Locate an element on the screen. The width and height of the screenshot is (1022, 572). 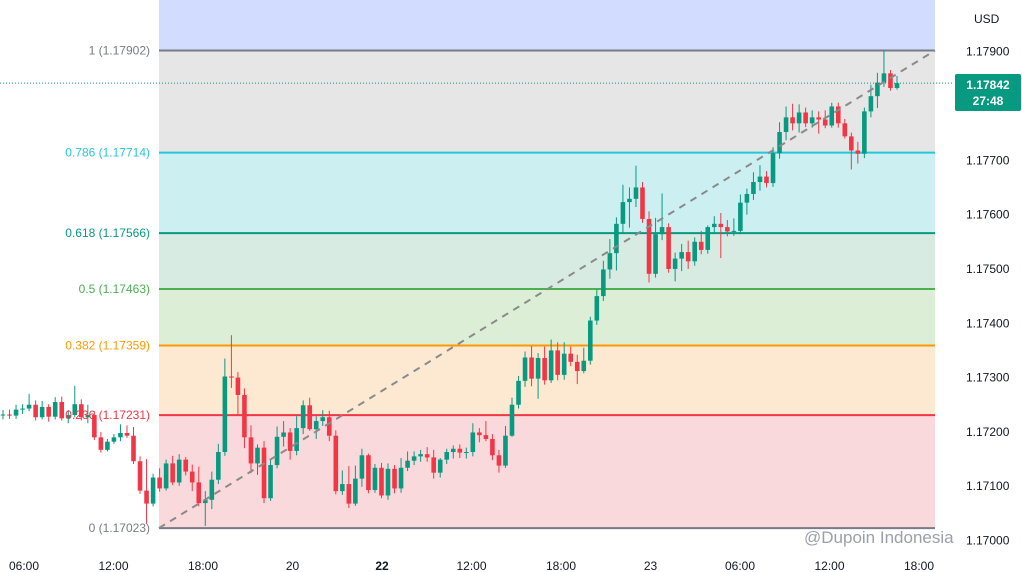
watermark: @Dupoin Indonesia is located at coordinates (879, 537).